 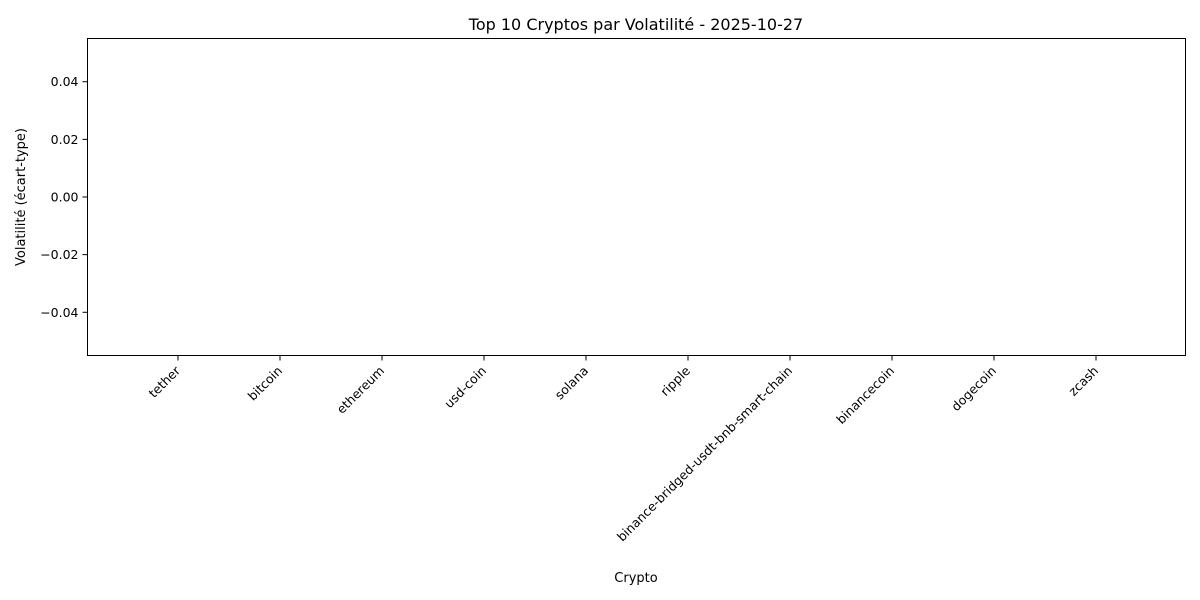 I want to click on y-tick-label: −0.04, so click(x=59, y=312).